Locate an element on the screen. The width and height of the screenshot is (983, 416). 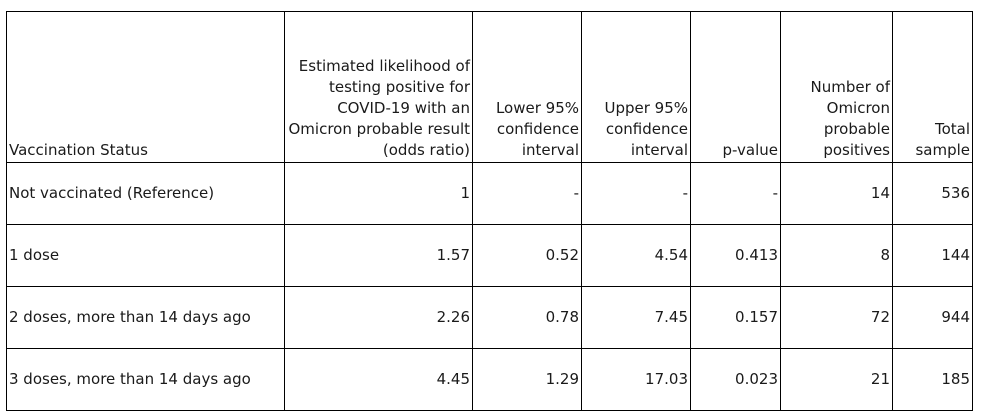
cell-omicron-positives: 21 is located at coordinates (836, 379).